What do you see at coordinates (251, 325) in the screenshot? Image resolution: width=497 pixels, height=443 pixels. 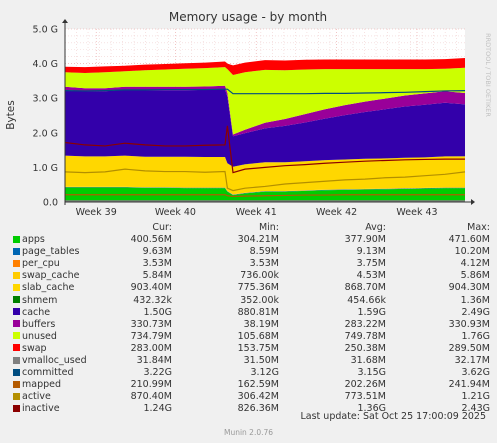 I see `legend-row-buffers: buffers 330.73M 38.19M 283.22M 330.93M` at bounding box center [251, 325].